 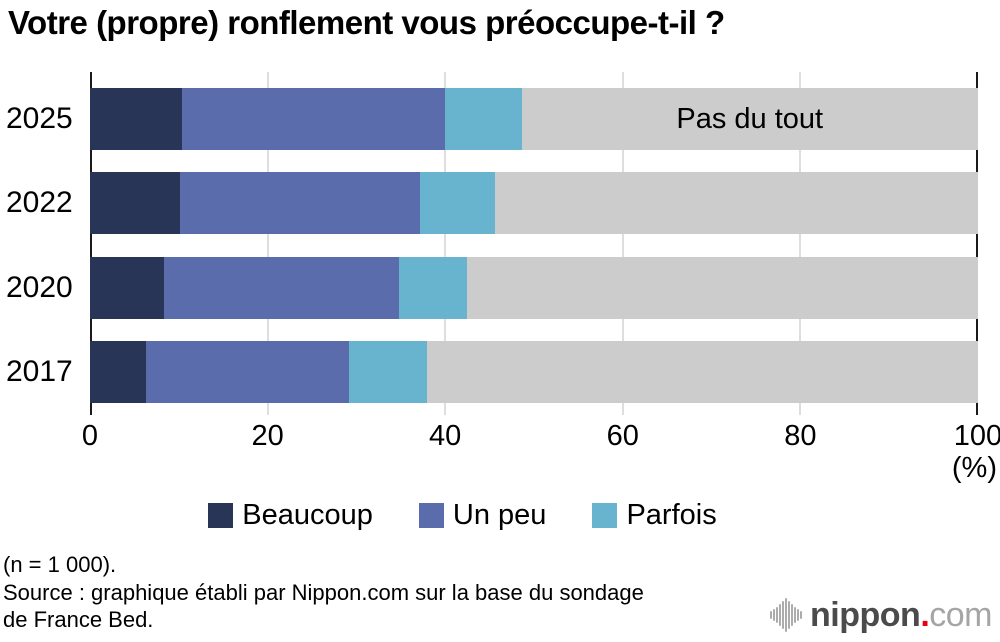 I want to click on bar-segment-2025-beaucoup, so click(x=136, y=119).